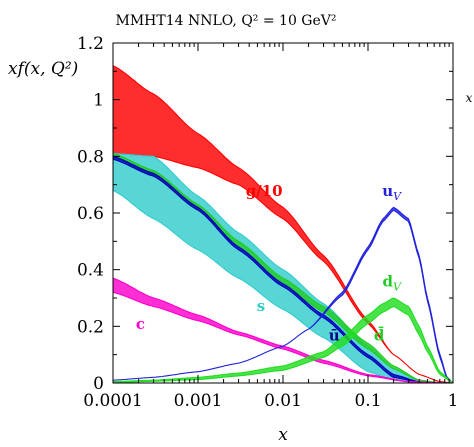 This screenshot has height=447, width=474. Describe the element at coordinates (453, 401) in the screenshot. I see `x-tick-label: 1` at that location.